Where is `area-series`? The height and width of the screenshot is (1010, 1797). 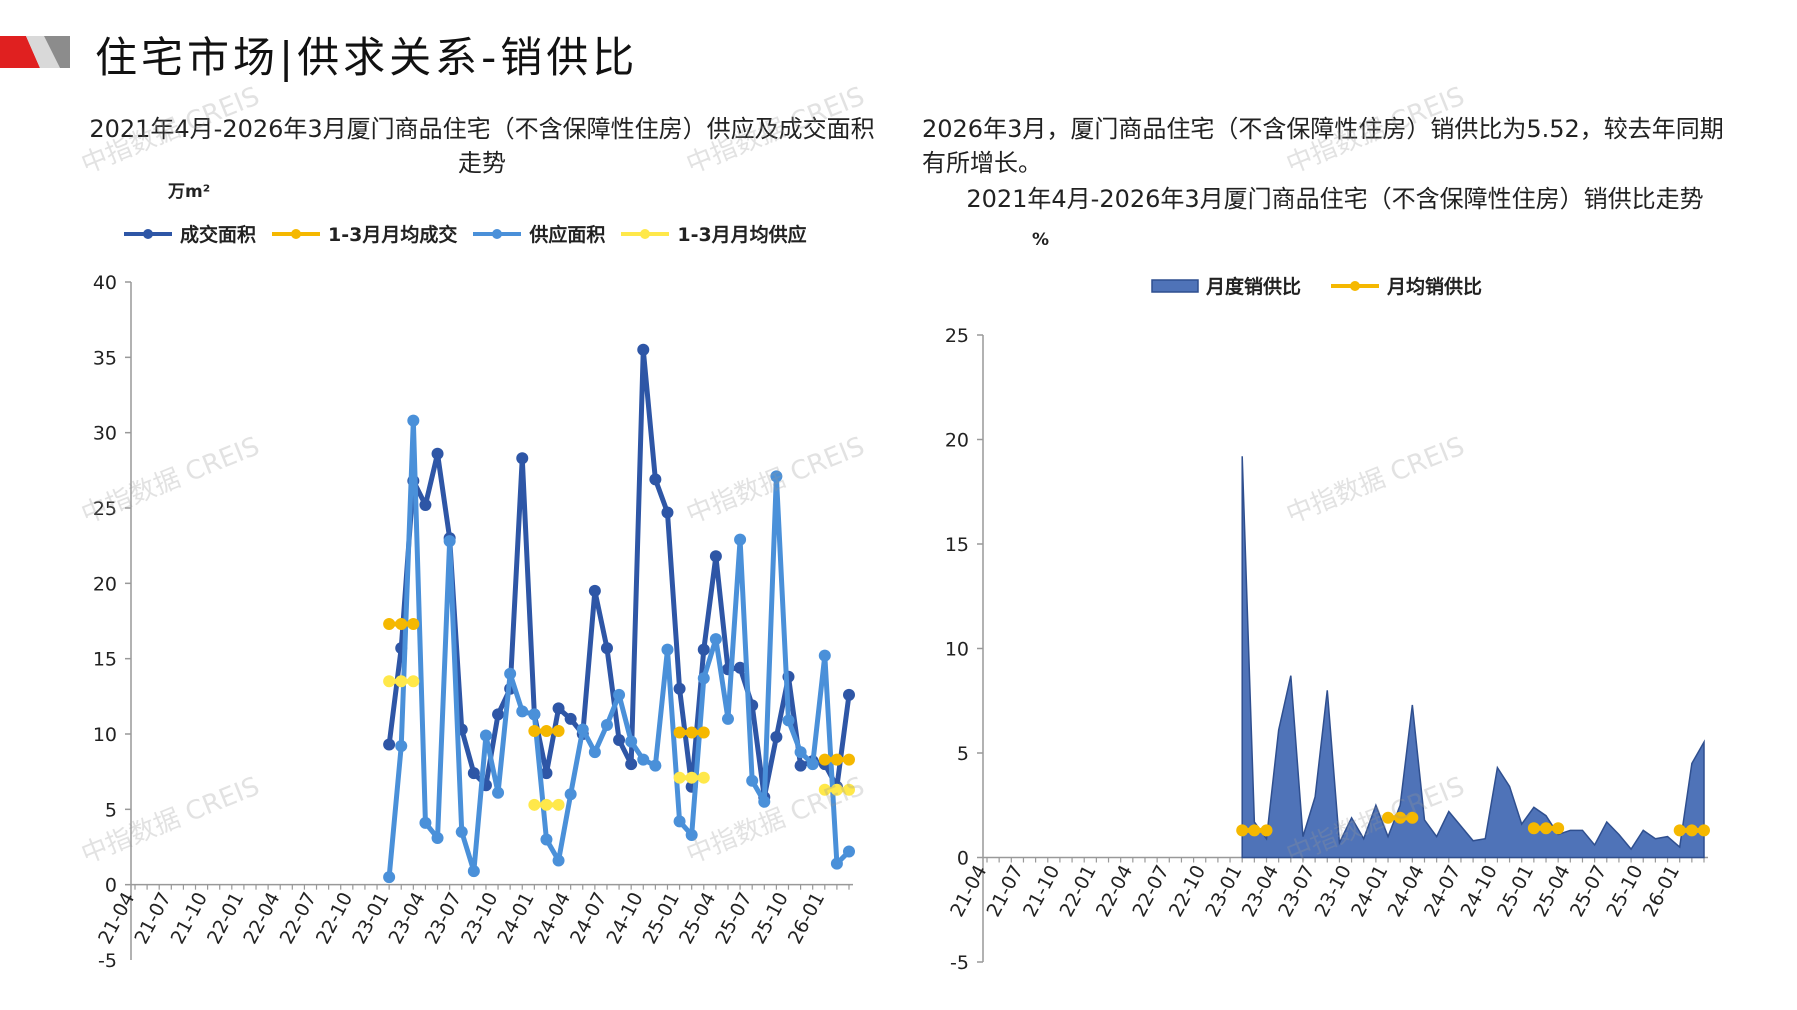
area-series is located at coordinates (1473, 657).